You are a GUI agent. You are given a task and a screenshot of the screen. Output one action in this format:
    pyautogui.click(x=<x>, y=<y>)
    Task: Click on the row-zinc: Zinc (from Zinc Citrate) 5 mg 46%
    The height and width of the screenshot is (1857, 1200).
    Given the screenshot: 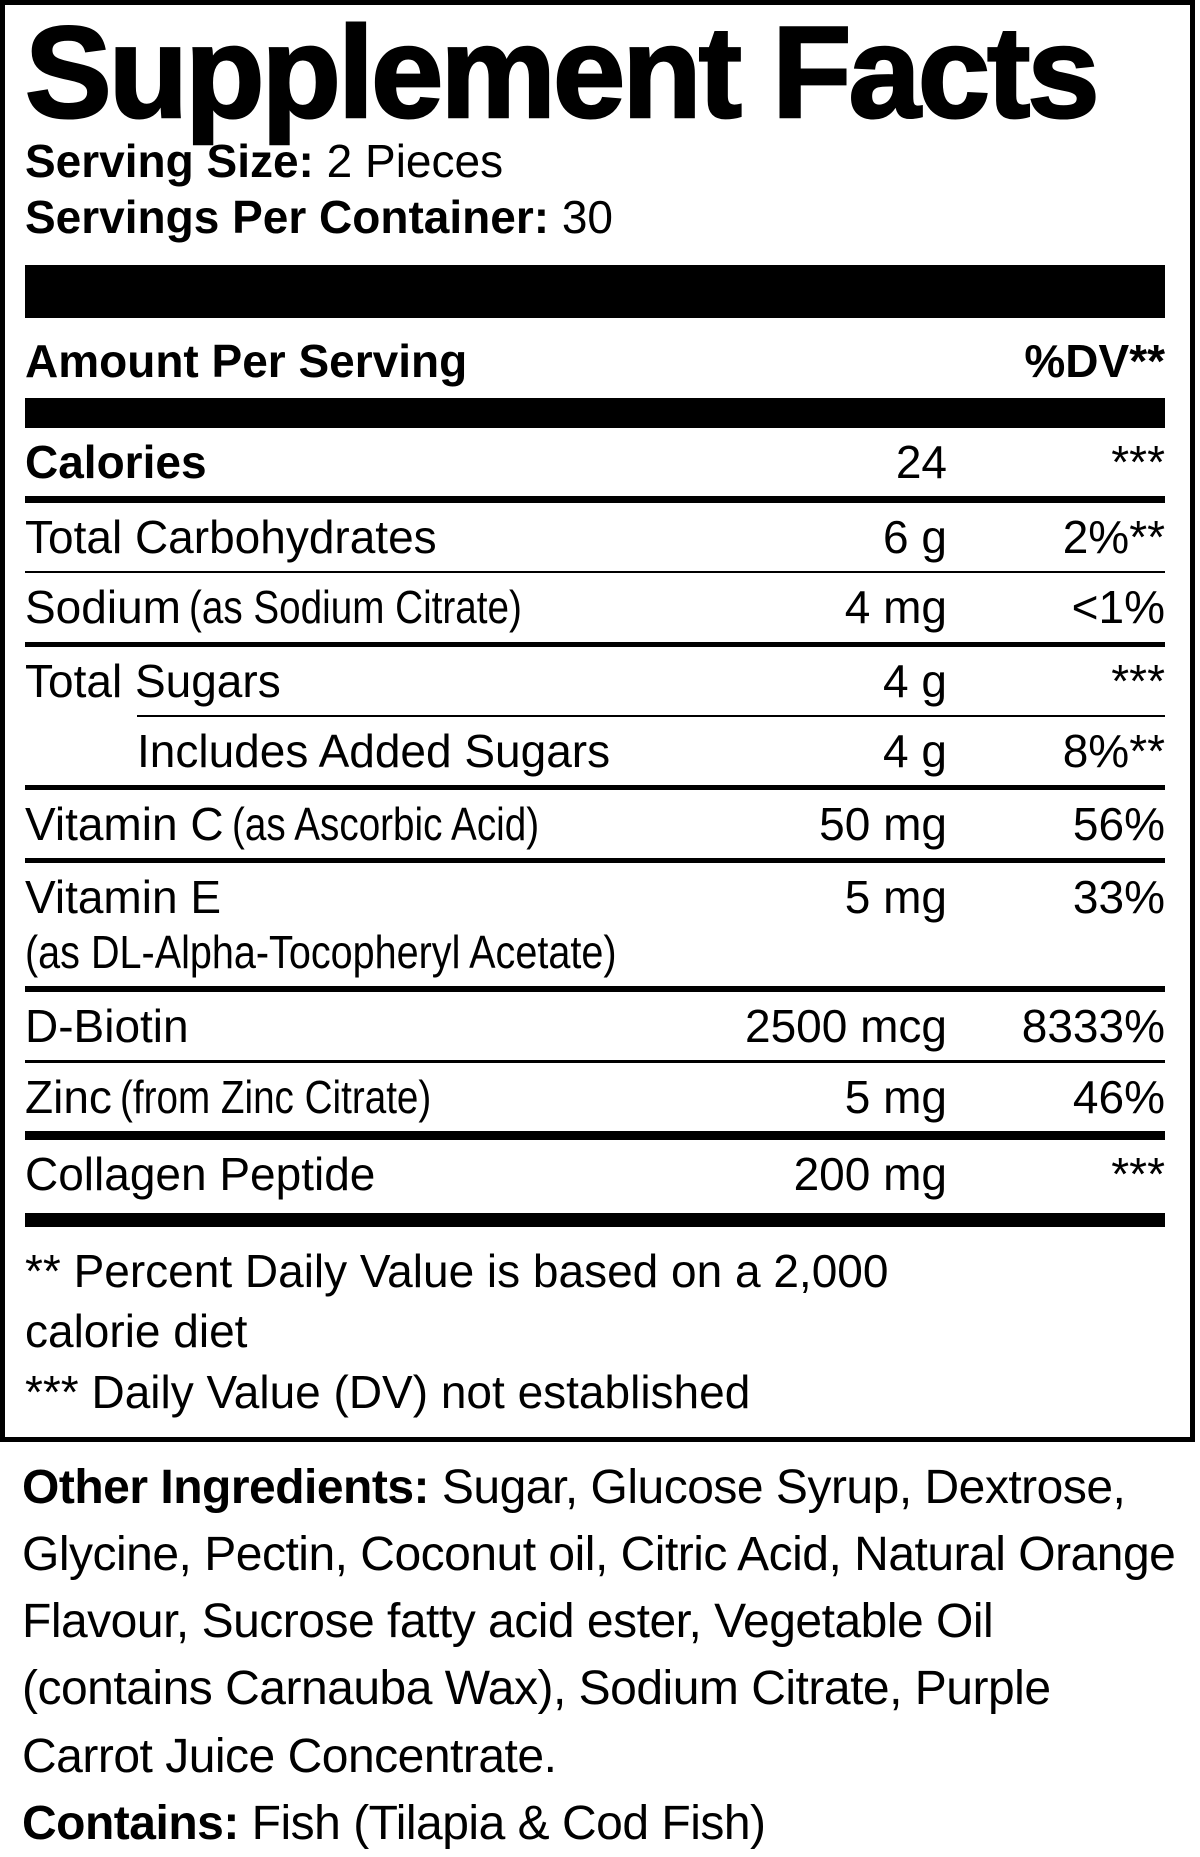 What is the action you would take?
    pyautogui.click(x=595, y=1095)
    